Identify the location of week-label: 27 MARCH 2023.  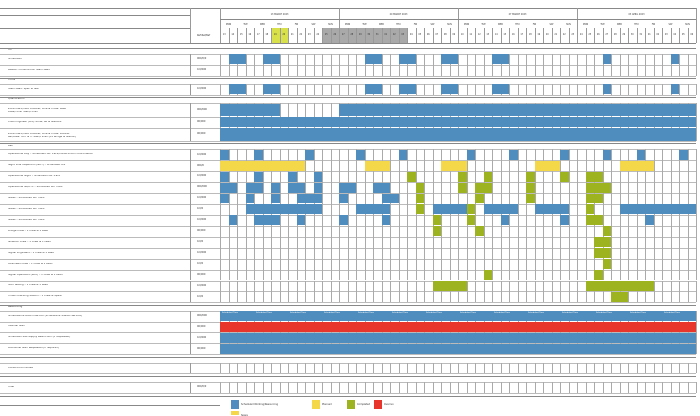
(517, 14).